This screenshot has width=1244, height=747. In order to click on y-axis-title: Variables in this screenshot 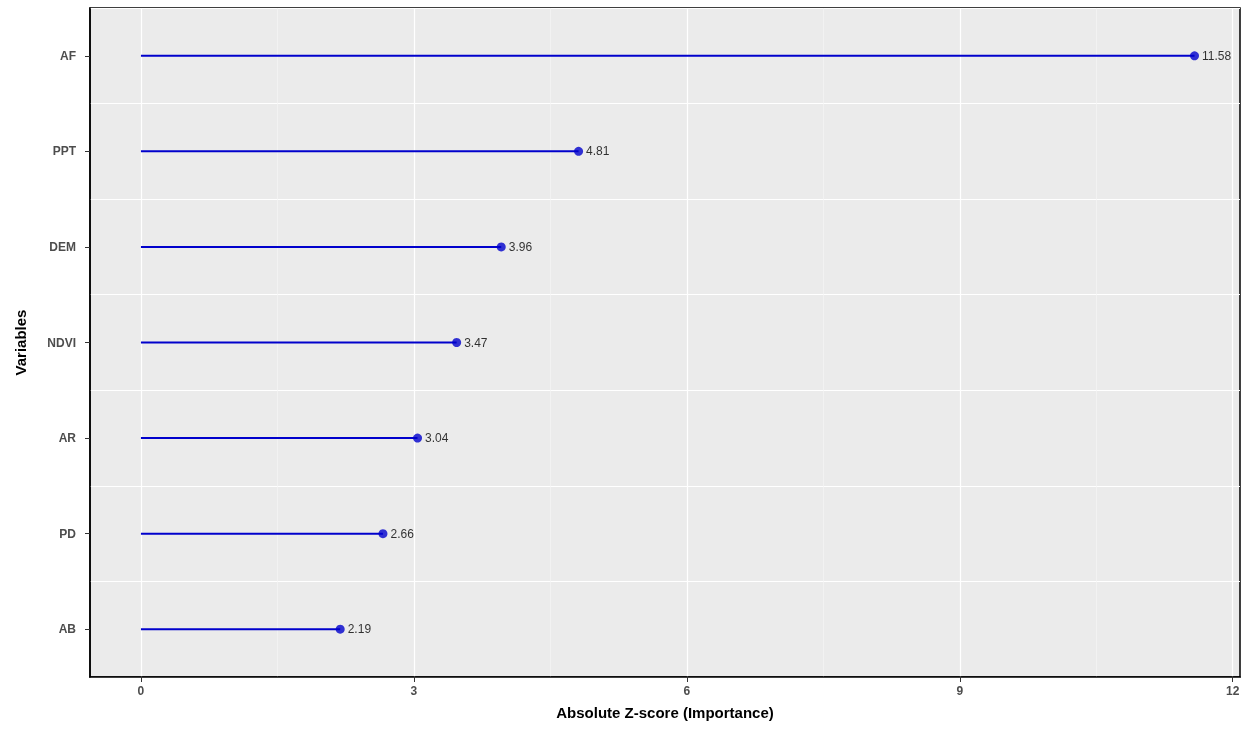, I will do `click(20, 342)`.